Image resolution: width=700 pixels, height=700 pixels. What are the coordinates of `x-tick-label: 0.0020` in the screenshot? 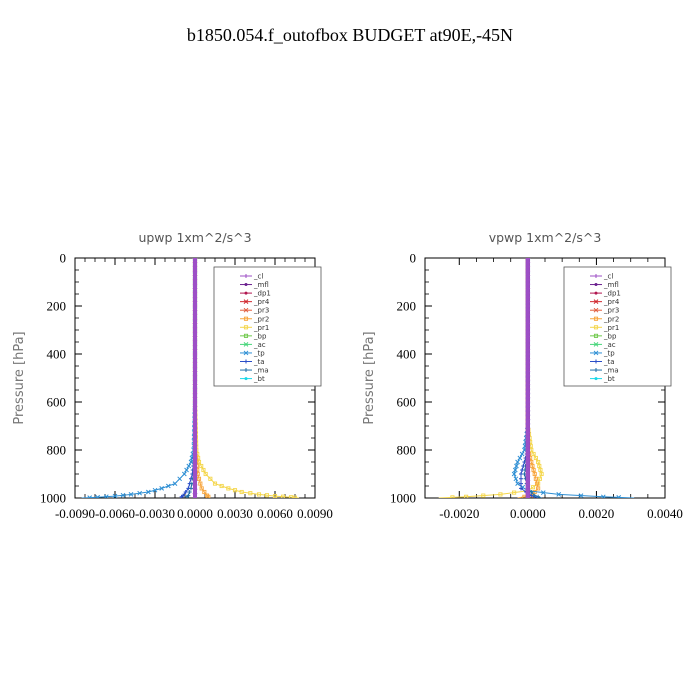 It's located at (597, 513).